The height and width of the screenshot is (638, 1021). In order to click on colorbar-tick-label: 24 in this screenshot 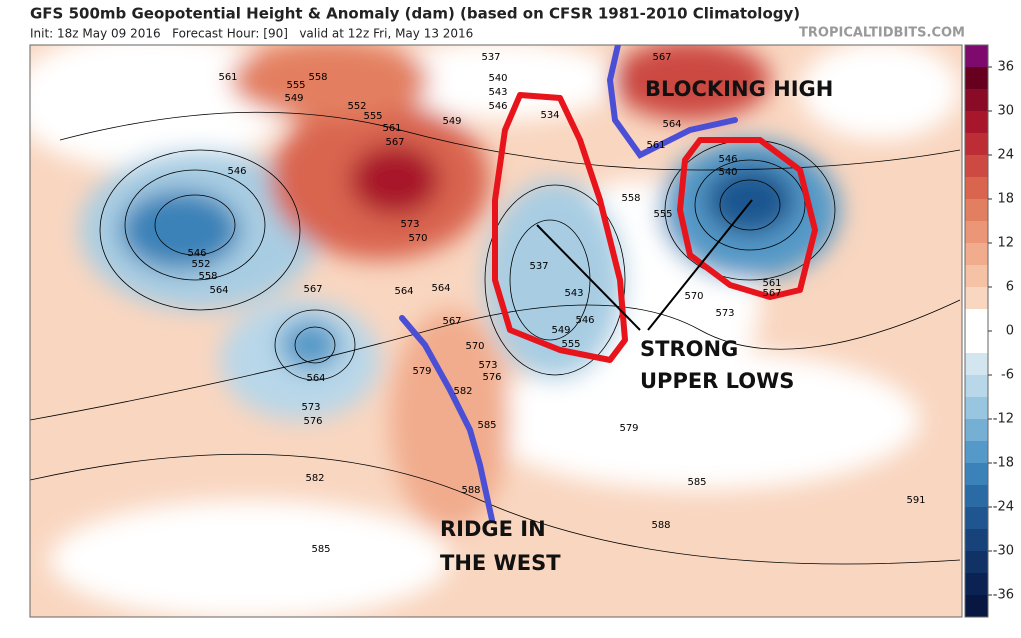, I will do `click(1005, 155)`.